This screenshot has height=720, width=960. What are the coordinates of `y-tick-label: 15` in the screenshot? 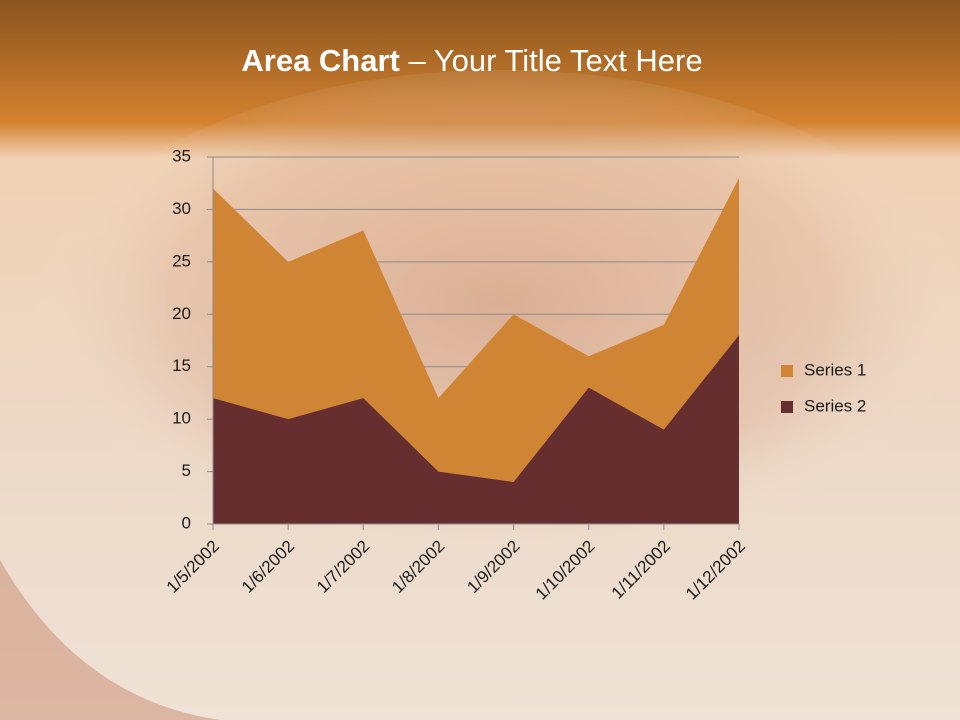 It's located at (181, 365).